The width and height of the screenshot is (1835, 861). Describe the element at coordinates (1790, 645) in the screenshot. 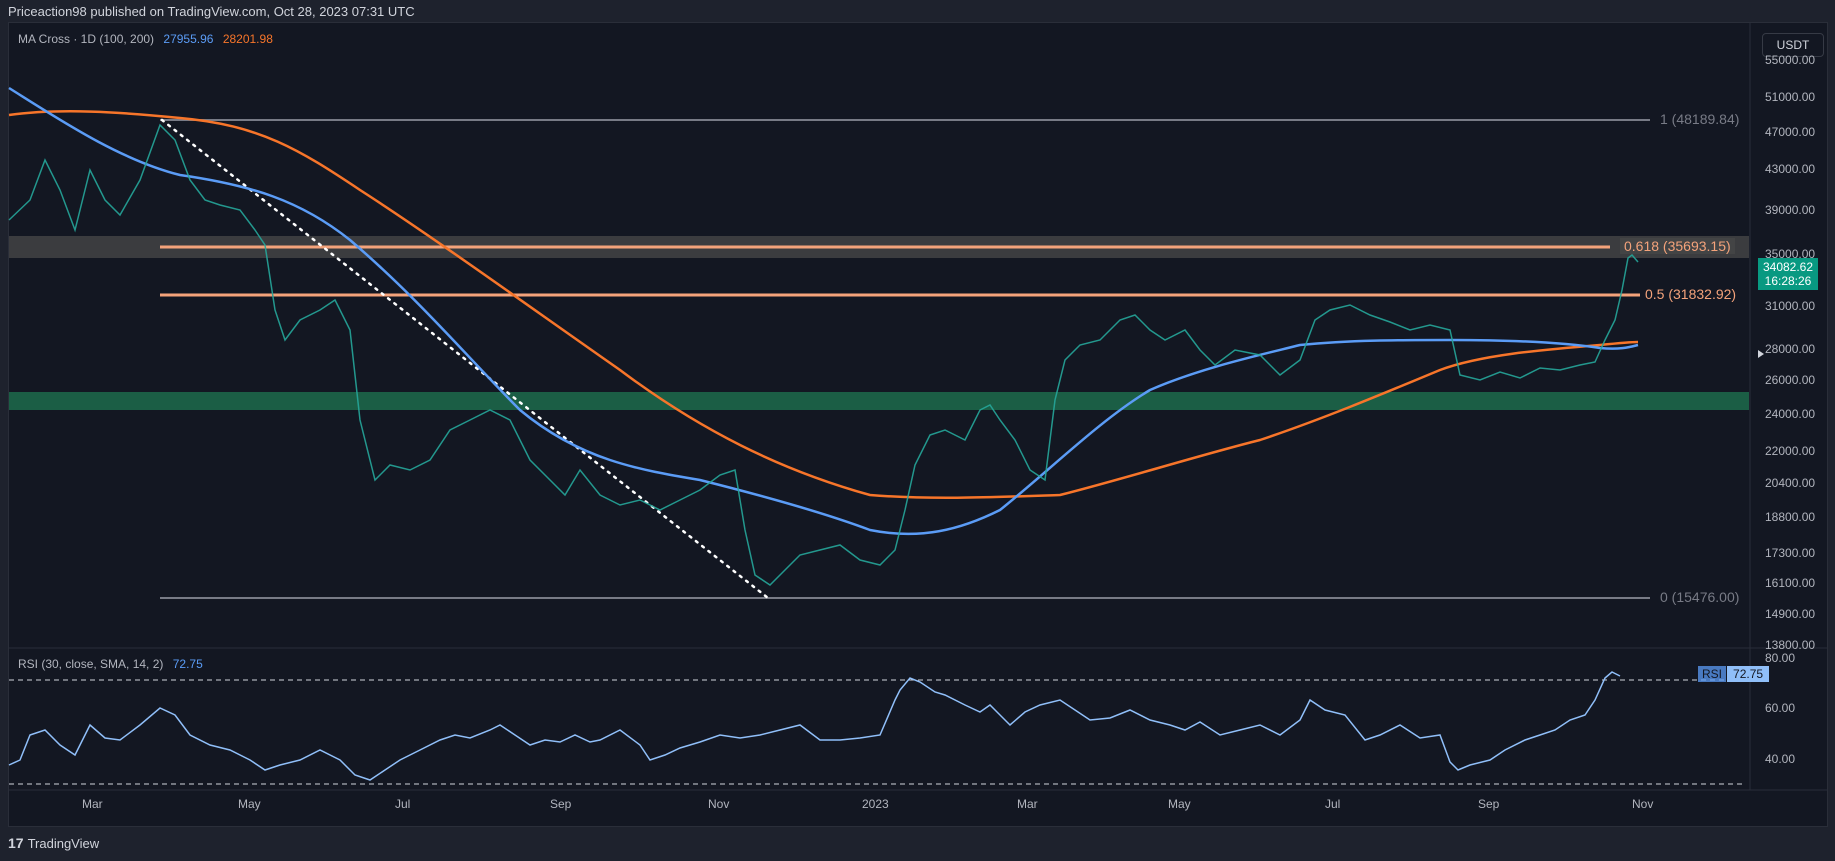

I see `y-tick: 13800.00` at that location.